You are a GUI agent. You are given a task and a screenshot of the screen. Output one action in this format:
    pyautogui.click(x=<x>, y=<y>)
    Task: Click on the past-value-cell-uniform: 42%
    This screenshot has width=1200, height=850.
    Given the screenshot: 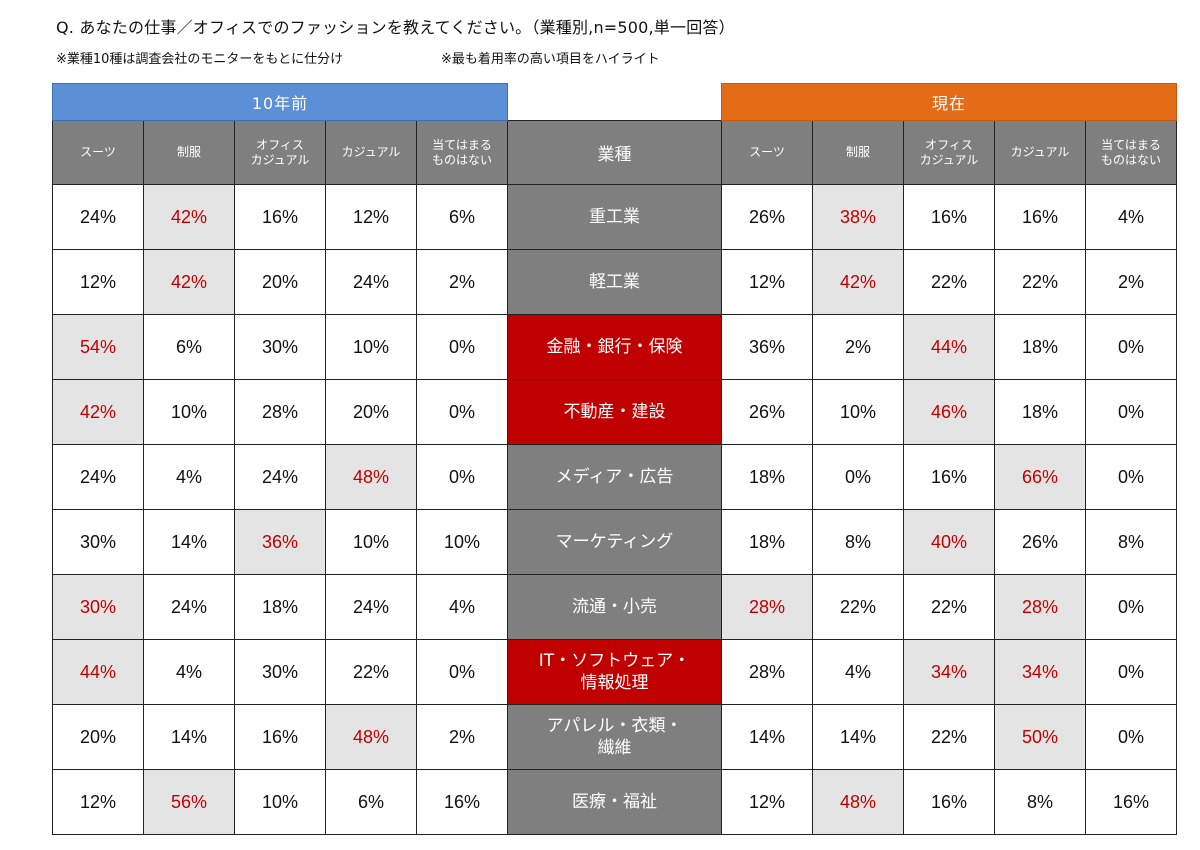 What is the action you would take?
    pyautogui.click(x=189, y=217)
    